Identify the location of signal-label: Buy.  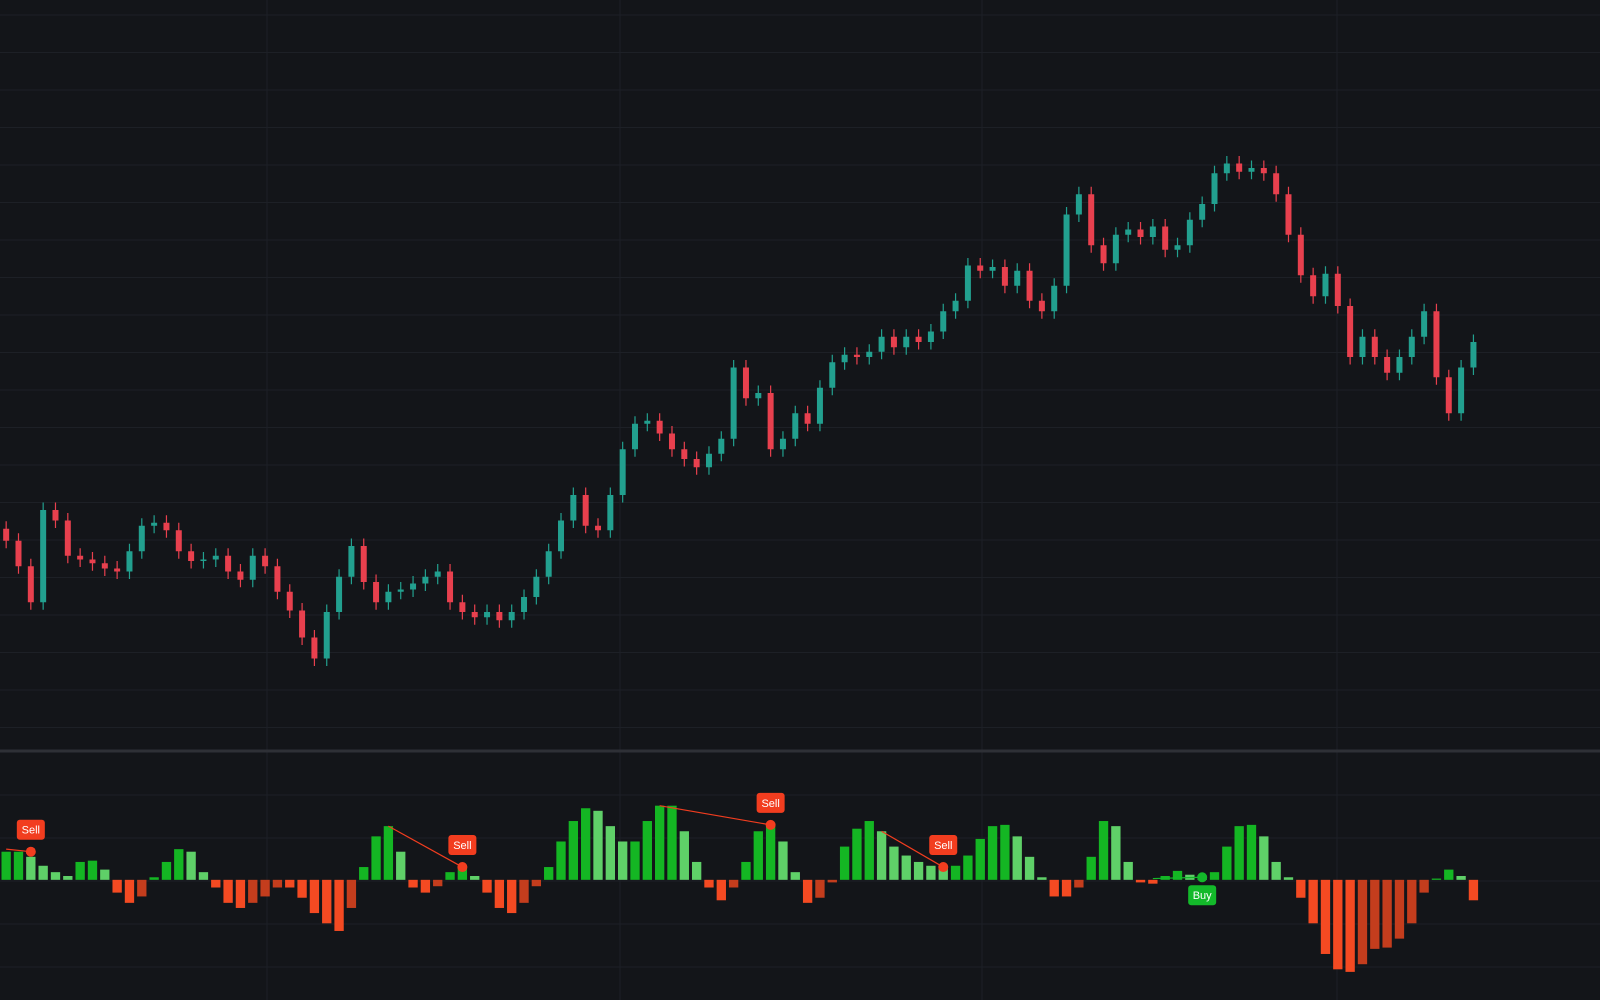
(1202, 896).